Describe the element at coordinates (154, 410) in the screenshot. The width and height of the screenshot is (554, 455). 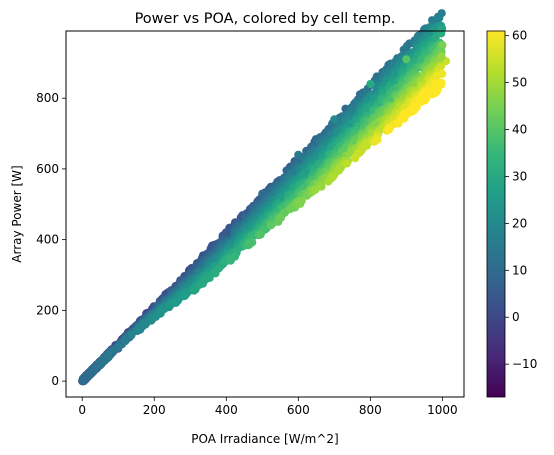
I see `x-tick-label: 200` at that location.